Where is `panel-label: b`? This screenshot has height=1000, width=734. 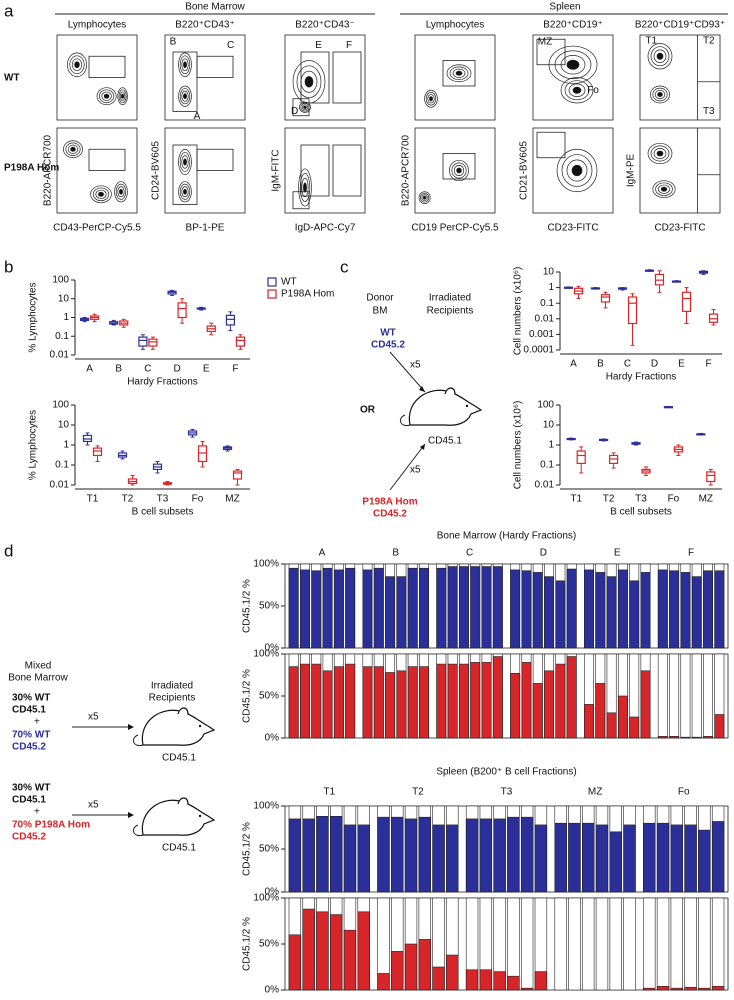 panel-label: b is located at coordinates (8, 266).